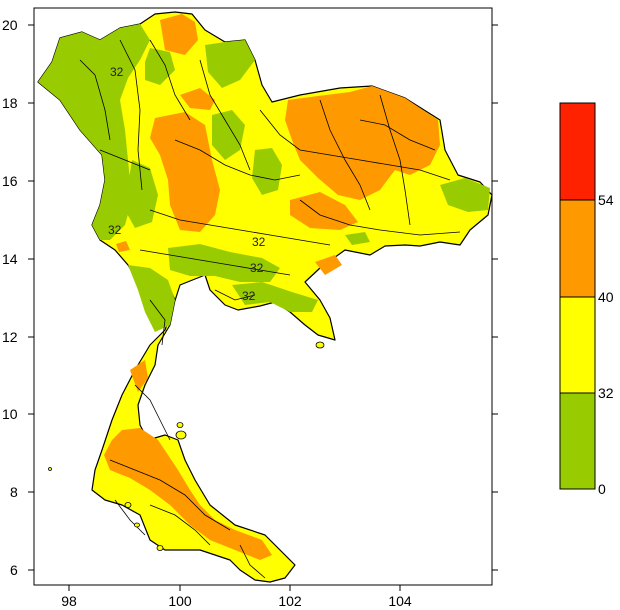  What do you see at coordinates (577, 345) in the screenshot?
I see `legend-swatch-yellow` at bounding box center [577, 345].